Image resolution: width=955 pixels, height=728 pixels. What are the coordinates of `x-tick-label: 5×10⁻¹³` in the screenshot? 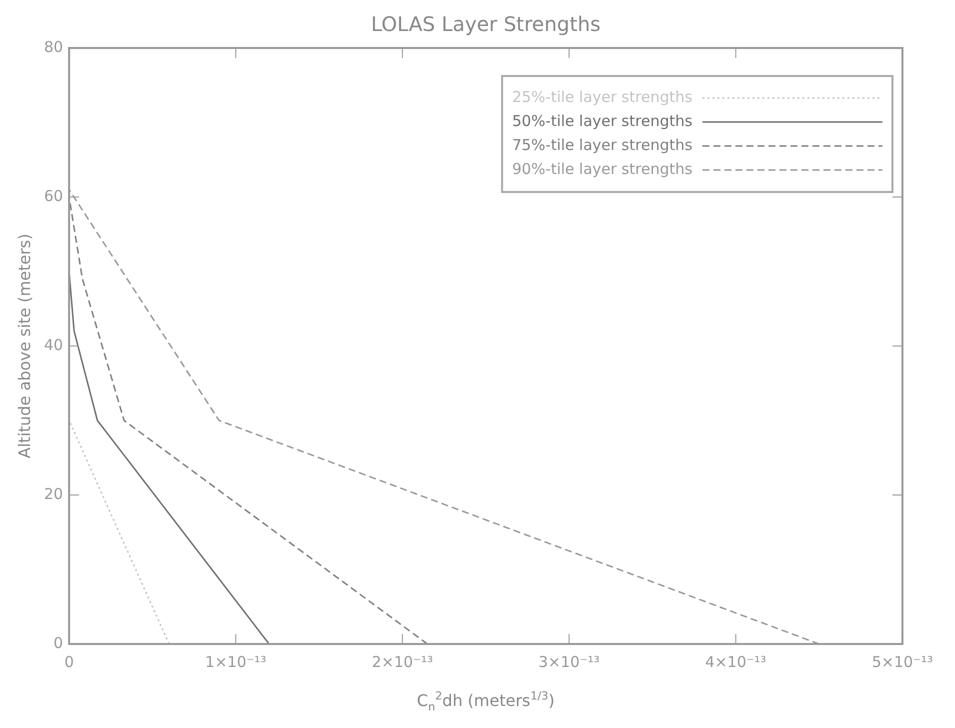 It's located at (903, 661).